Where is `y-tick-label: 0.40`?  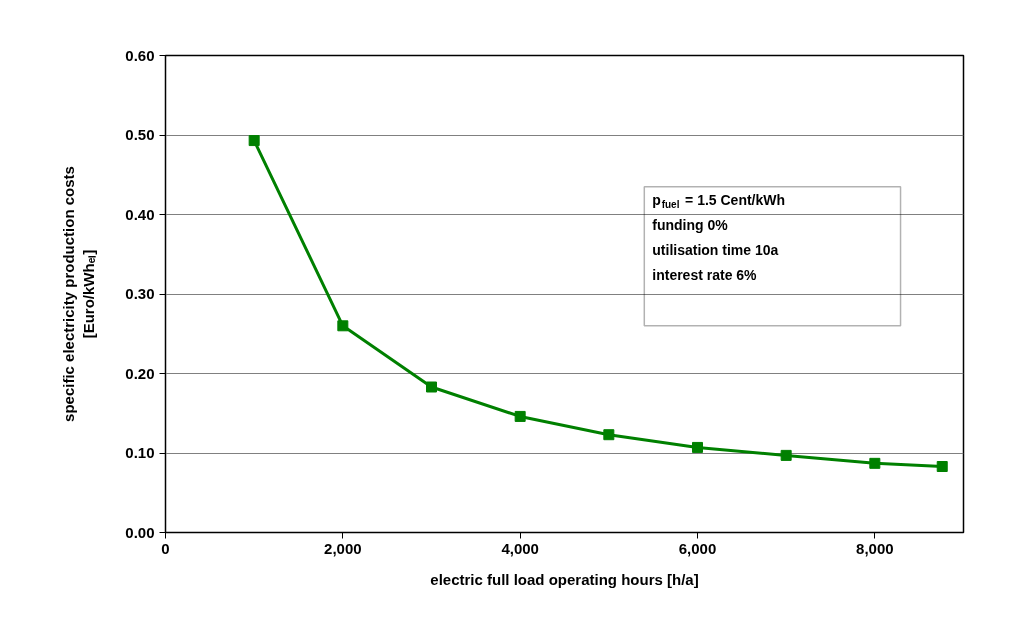 y-tick-label: 0.40 is located at coordinates (140, 214).